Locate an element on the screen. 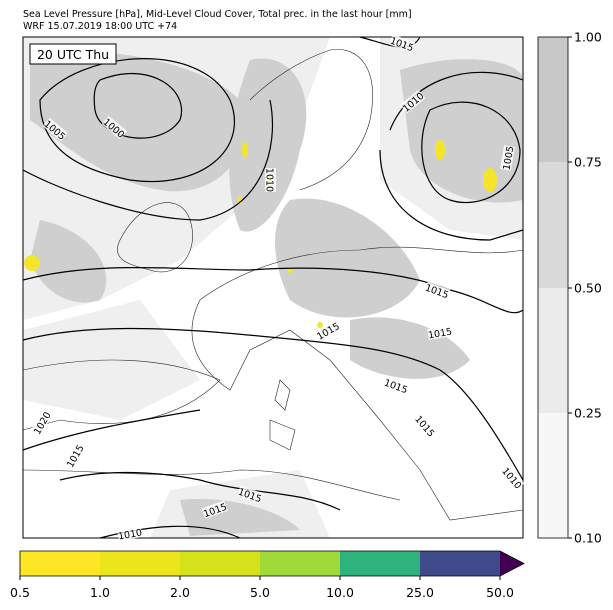 This screenshot has width=613, height=610. colorbar-tick-label: 10.0 is located at coordinates (340, 592).